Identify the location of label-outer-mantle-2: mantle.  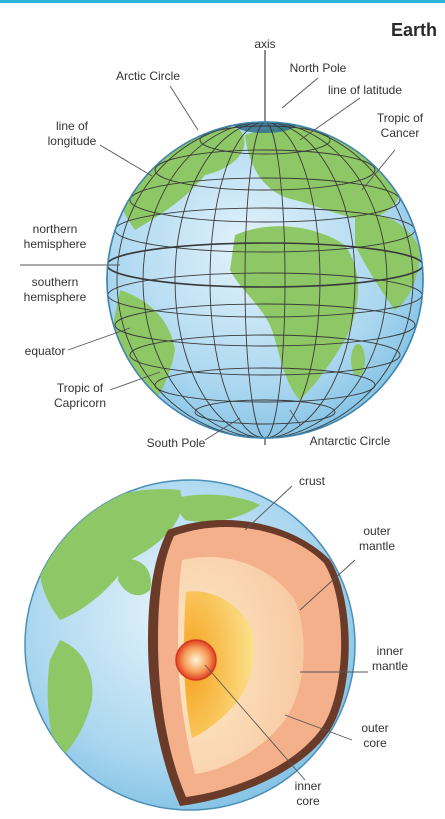
(377, 546).